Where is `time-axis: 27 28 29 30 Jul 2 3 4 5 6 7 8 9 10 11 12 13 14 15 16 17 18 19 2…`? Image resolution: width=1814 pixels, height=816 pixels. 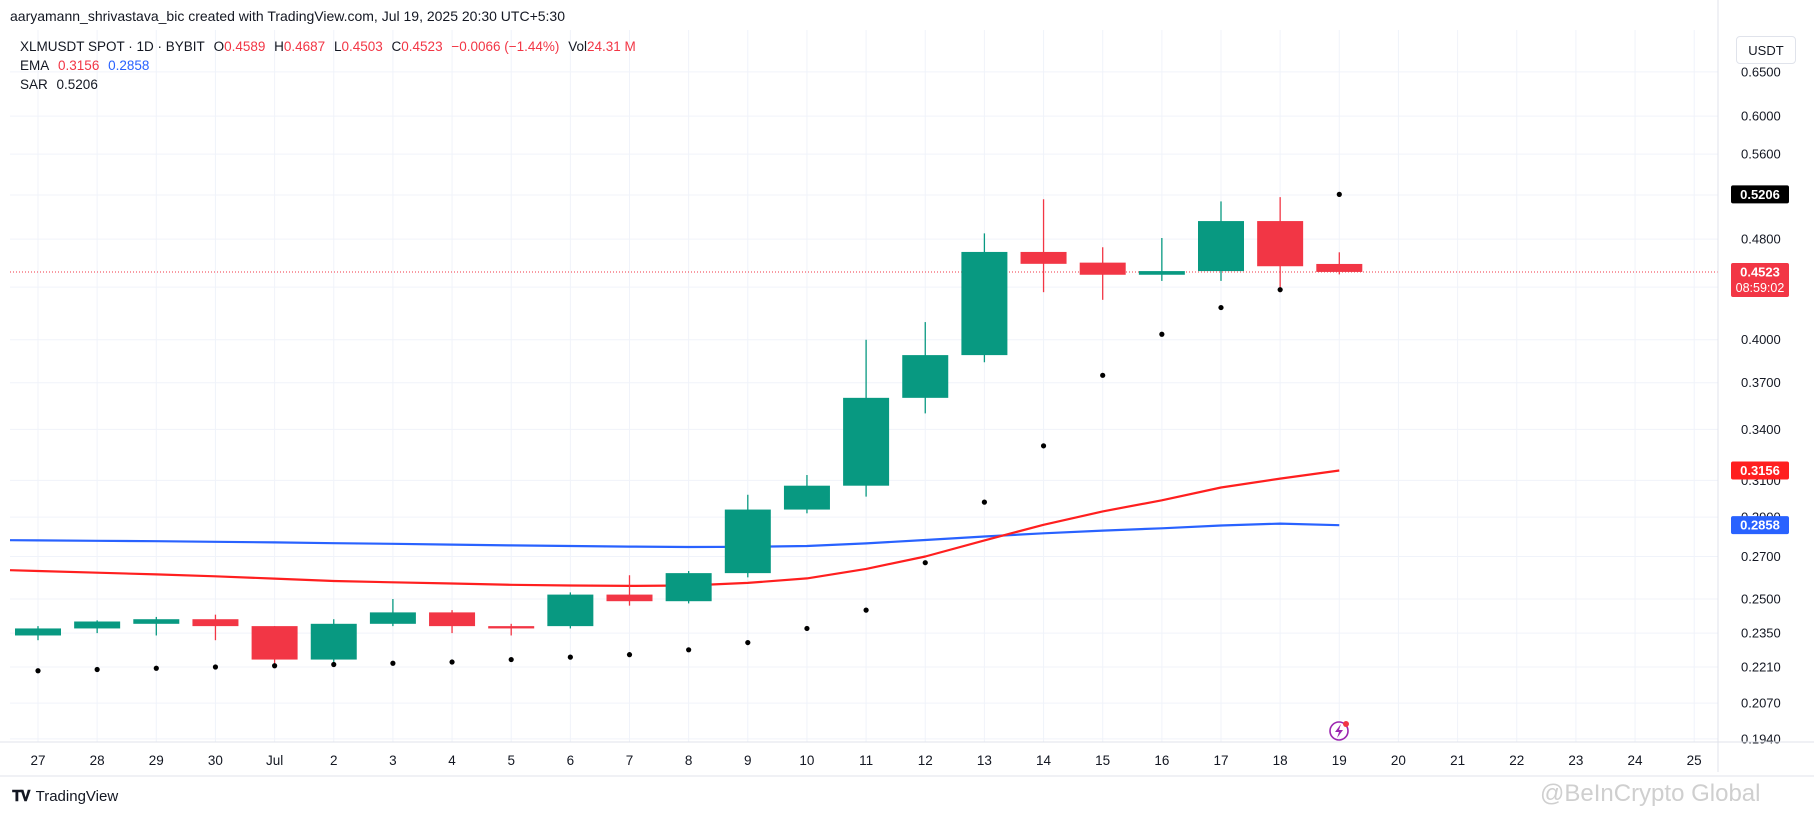 time-axis: 27 28 29 30 Jul 2 3 4 5 6 7 8 9 10 11 12 13 14 15 16 17 18 19 2… is located at coordinates (907, 759).